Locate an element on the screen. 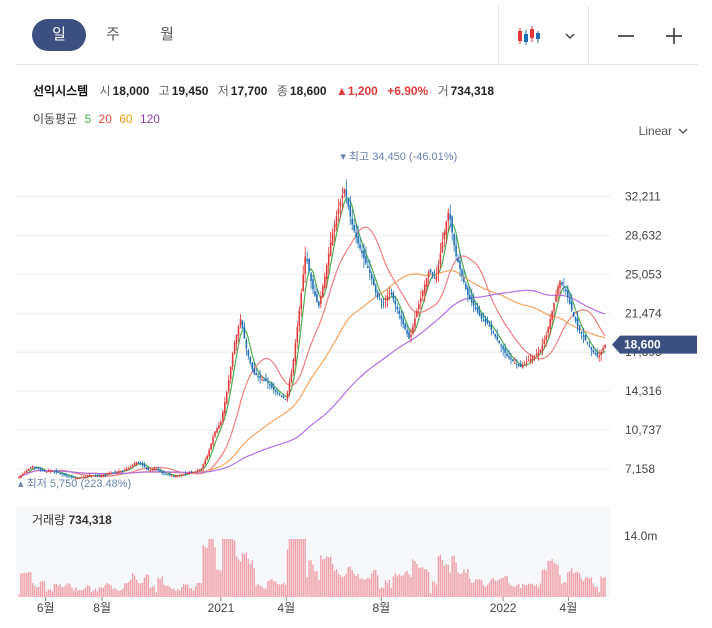 This screenshot has height=628, width=712. candlestick-icon is located at coordinates (529, 36).